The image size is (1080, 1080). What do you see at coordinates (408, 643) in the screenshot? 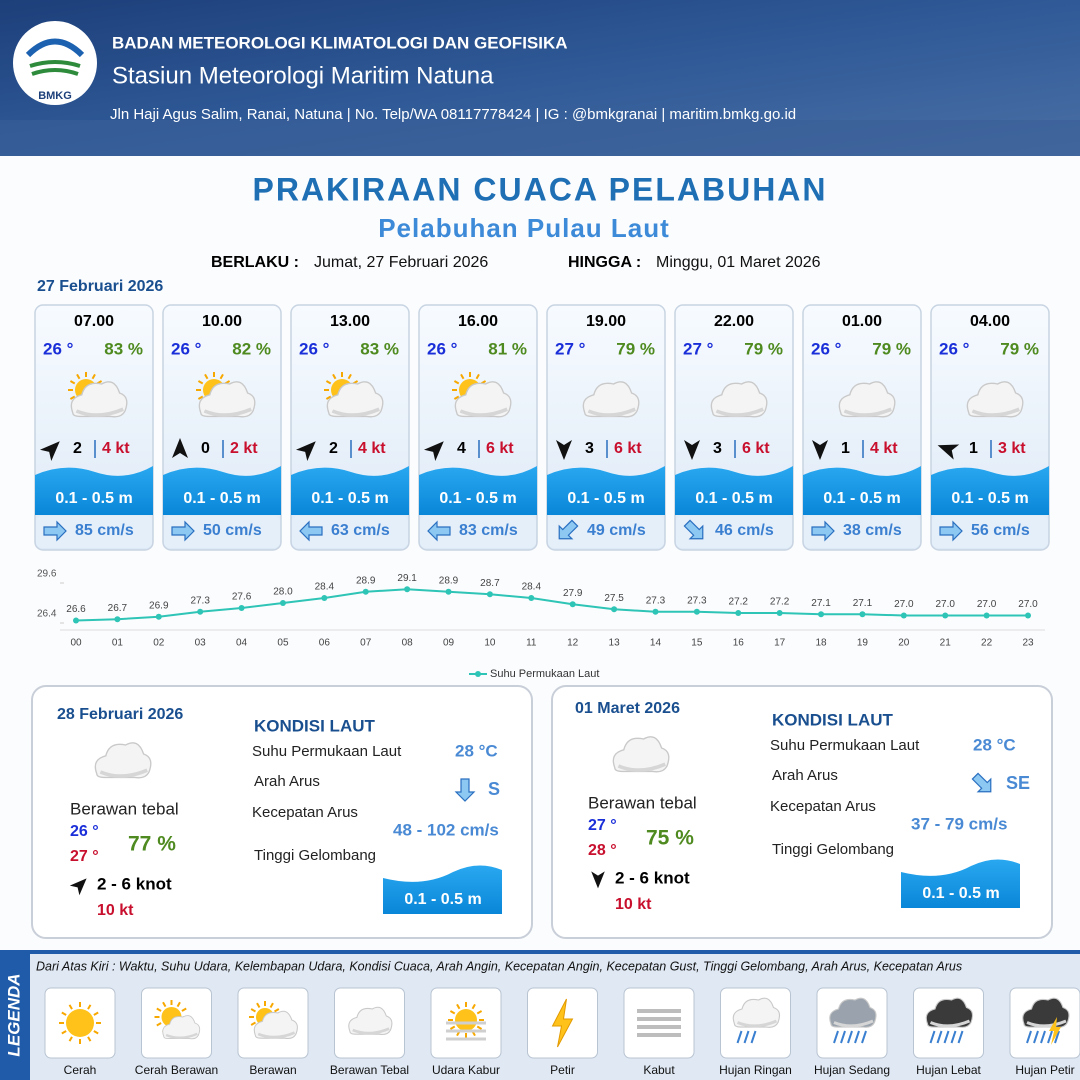
I see `x-tick-label: 08` at bounding box center [408, 643].